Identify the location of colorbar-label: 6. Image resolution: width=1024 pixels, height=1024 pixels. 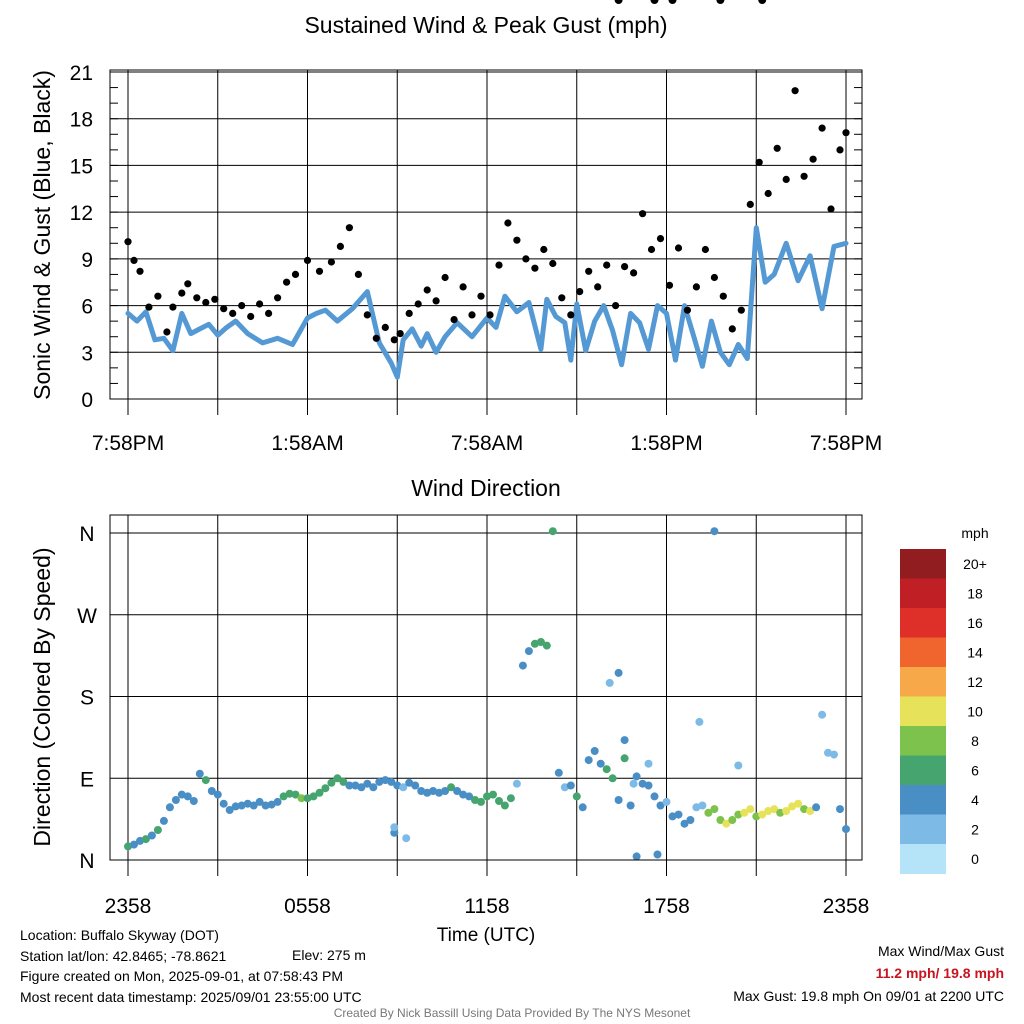
(975, 770).